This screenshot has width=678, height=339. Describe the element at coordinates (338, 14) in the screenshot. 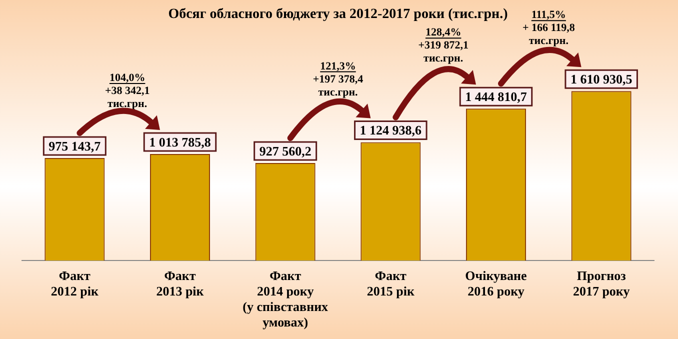

I see `chart-title: Обсяг обласного бюджету за 2012-2017 роки (тис.грн.)` at that location.